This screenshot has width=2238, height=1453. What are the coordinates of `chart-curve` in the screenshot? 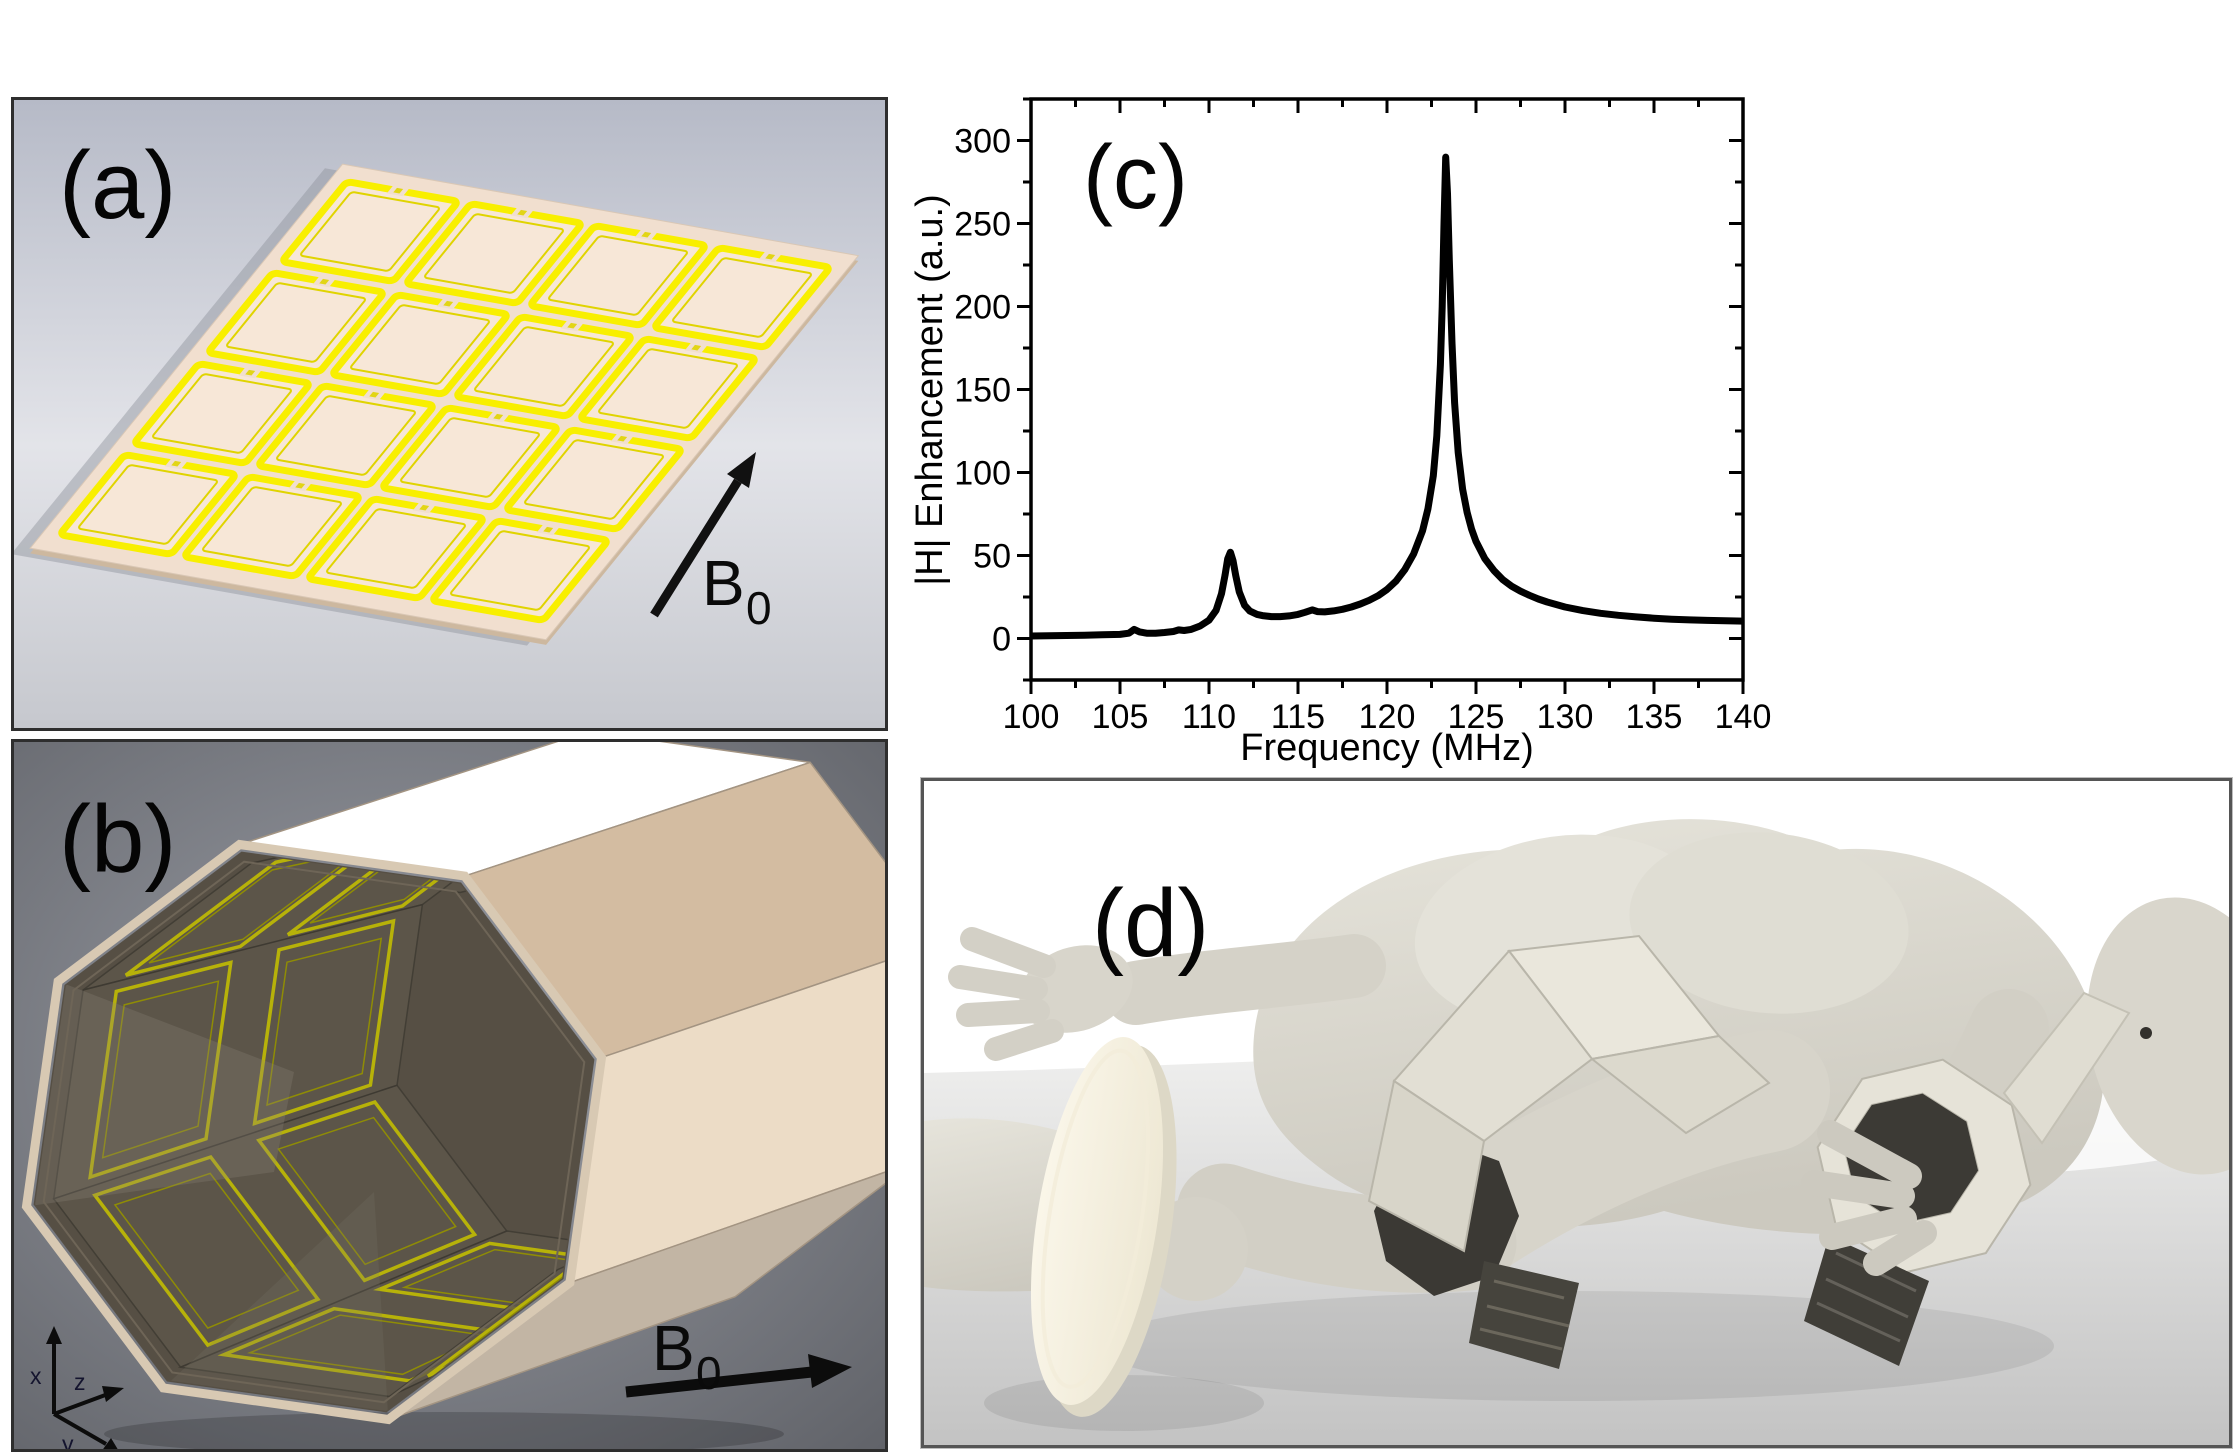 It's located at (1387, 396).